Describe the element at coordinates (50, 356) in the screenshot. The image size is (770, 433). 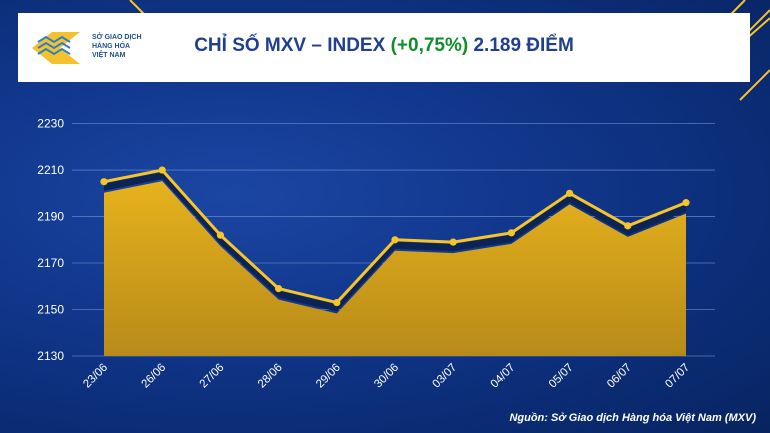
I see `y-tick-label: 2130` at that location.